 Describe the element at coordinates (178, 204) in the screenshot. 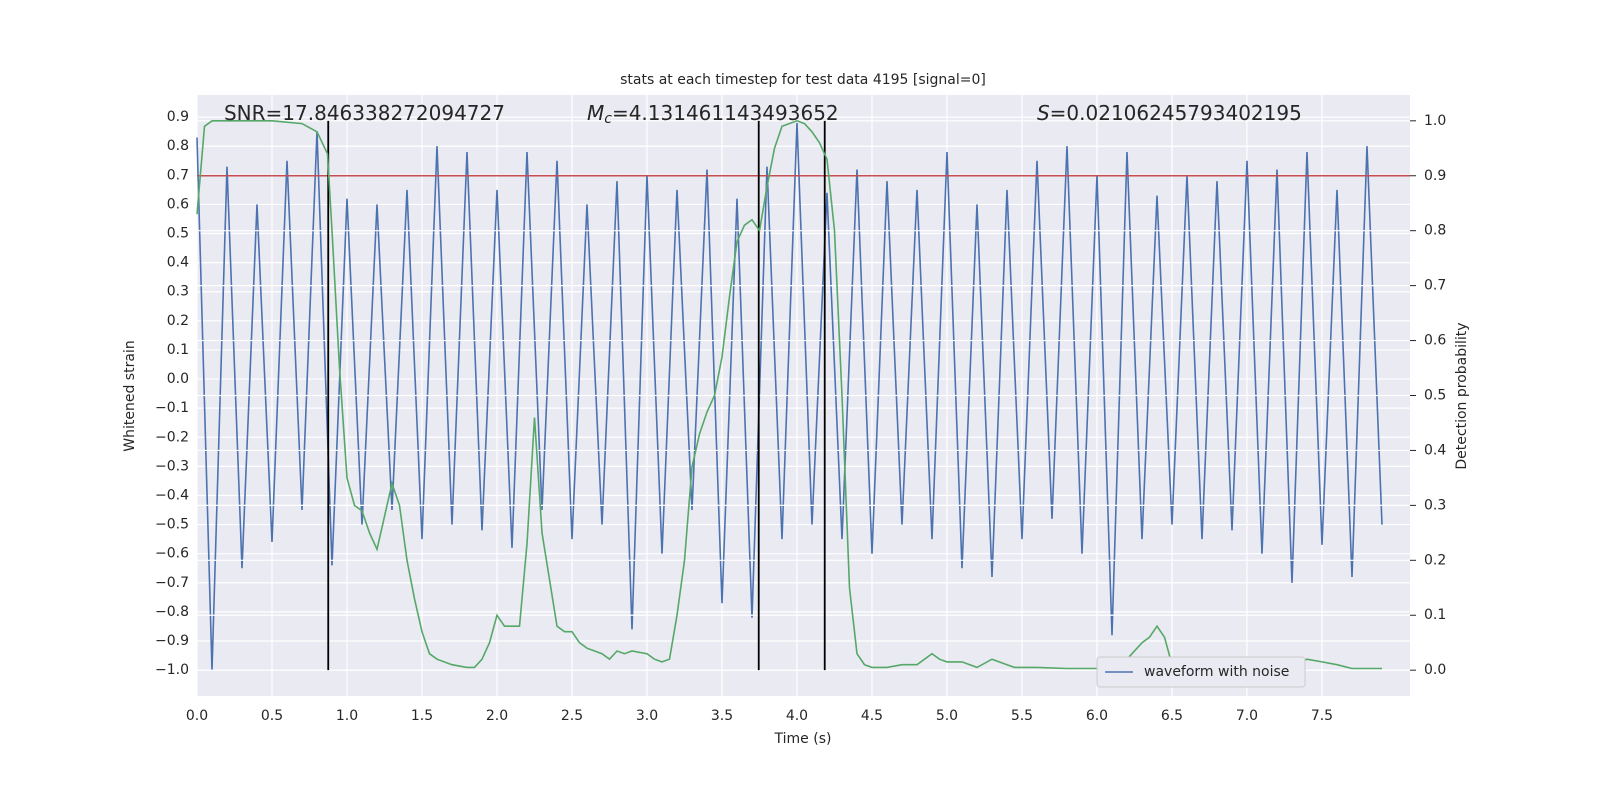

I see `y-tick-label: 0.6` at that location.